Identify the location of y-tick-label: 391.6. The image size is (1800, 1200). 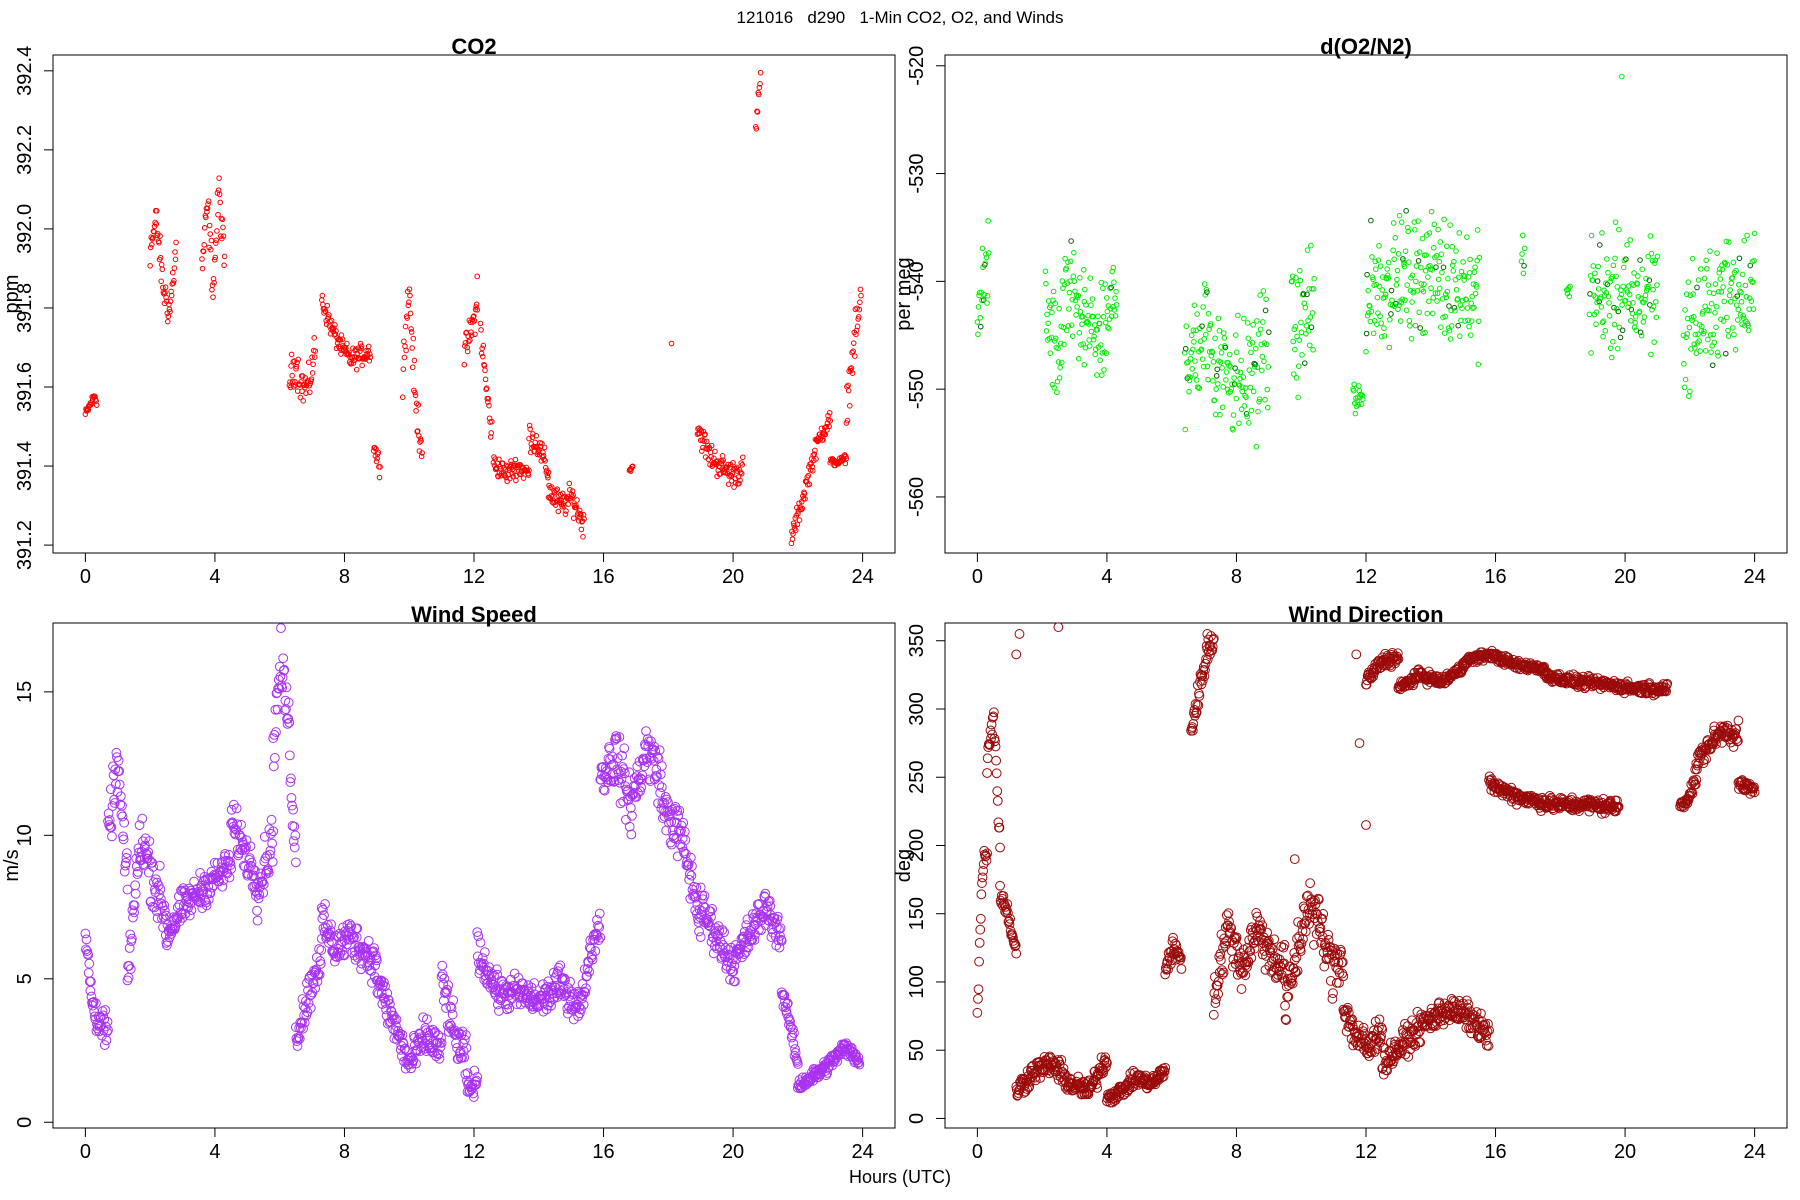
(25, 387).